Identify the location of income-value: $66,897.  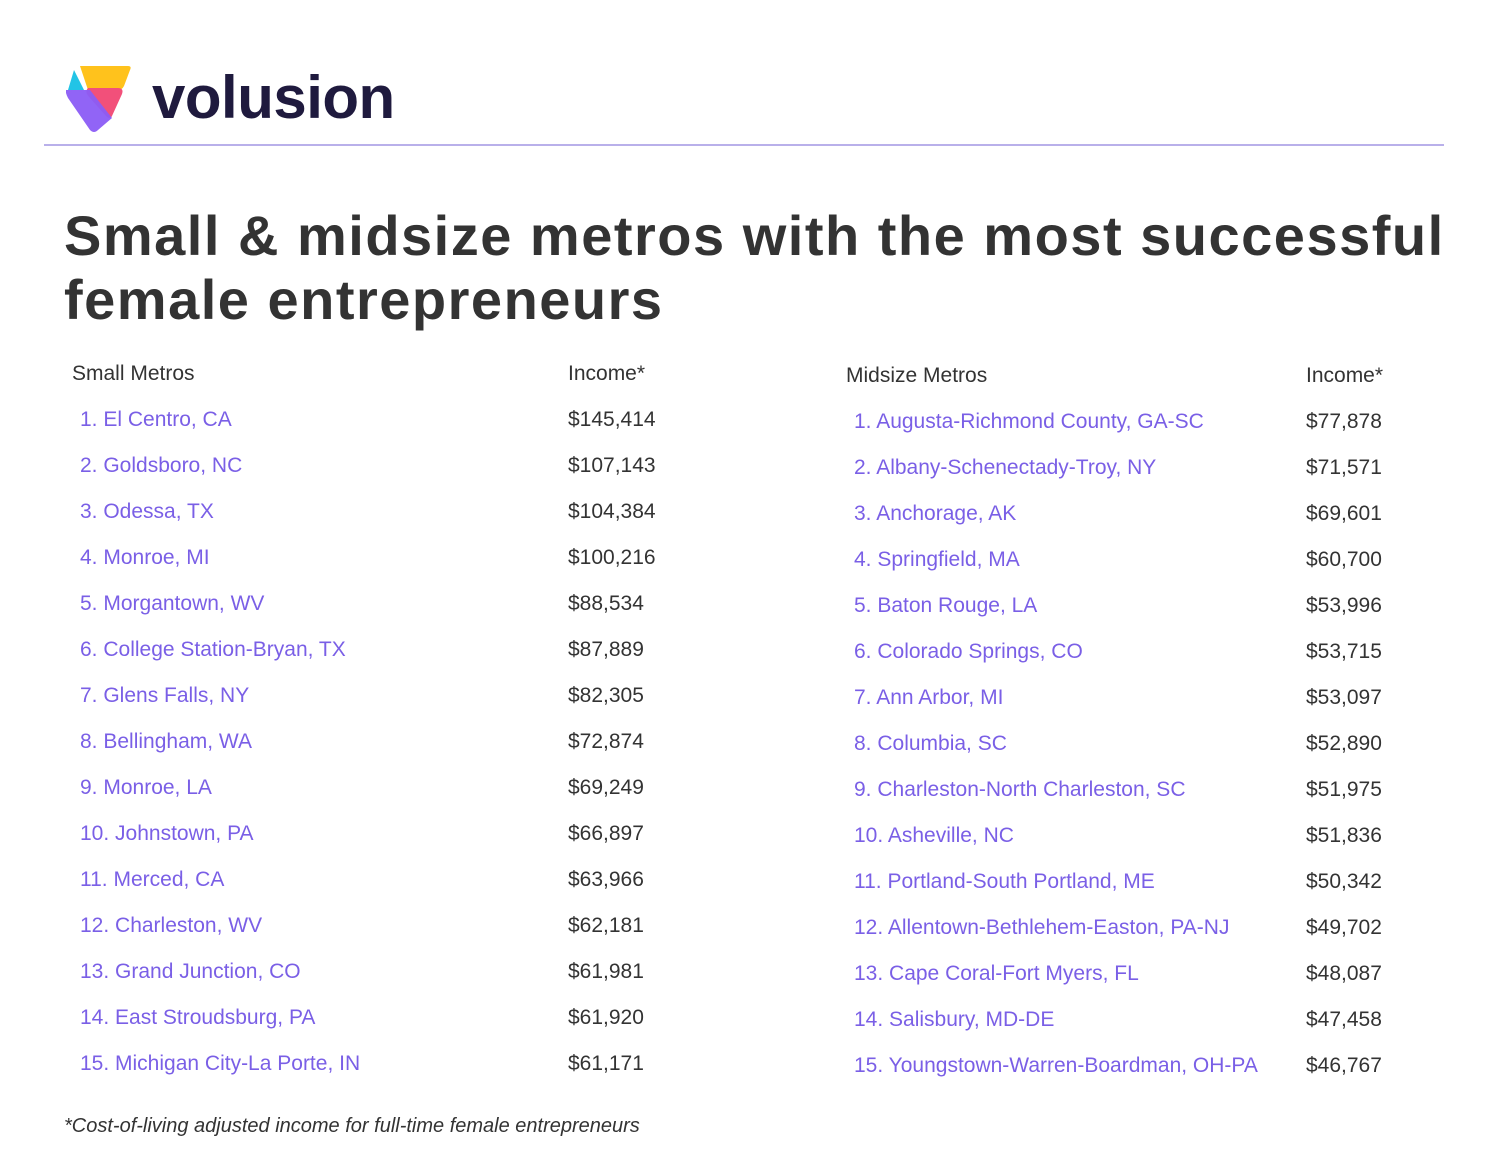
(606, 833).